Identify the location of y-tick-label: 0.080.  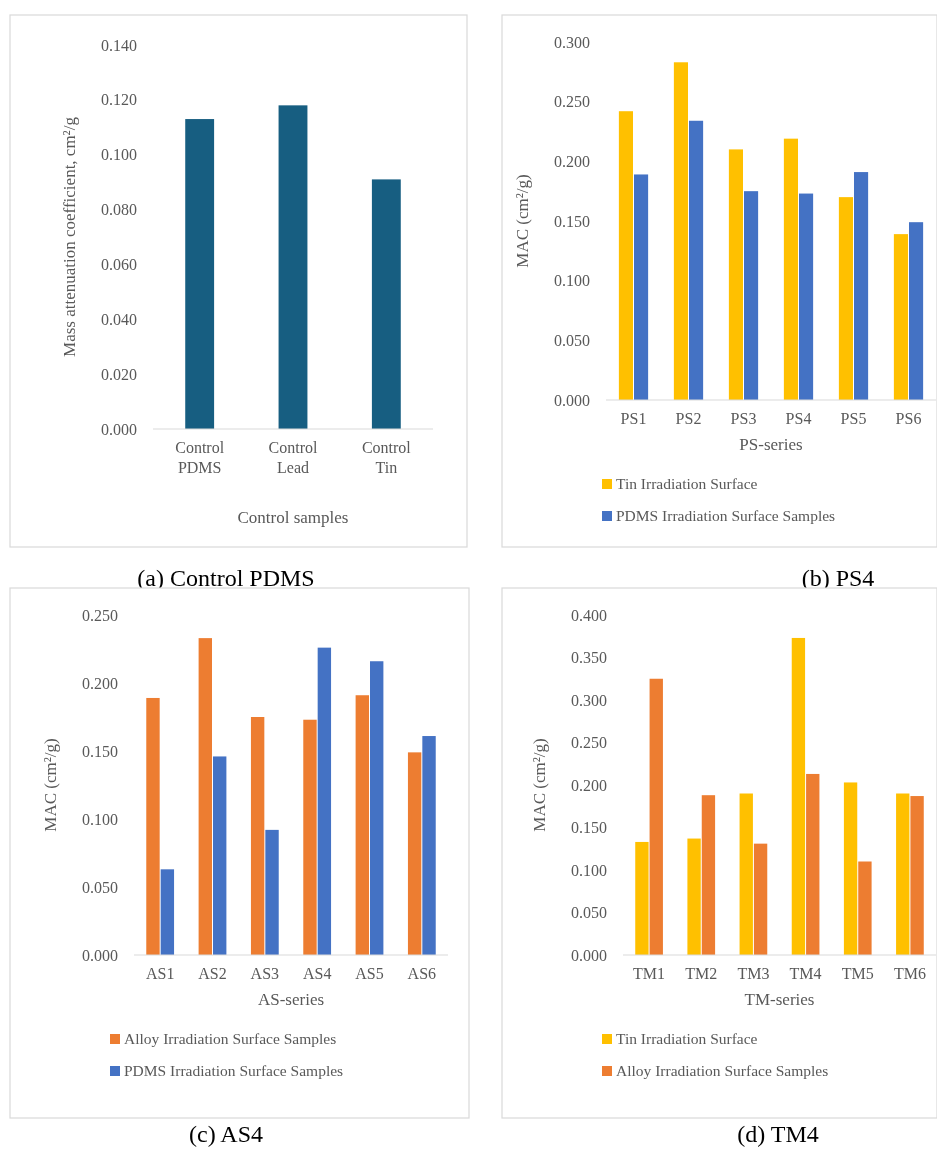
(119, 210).